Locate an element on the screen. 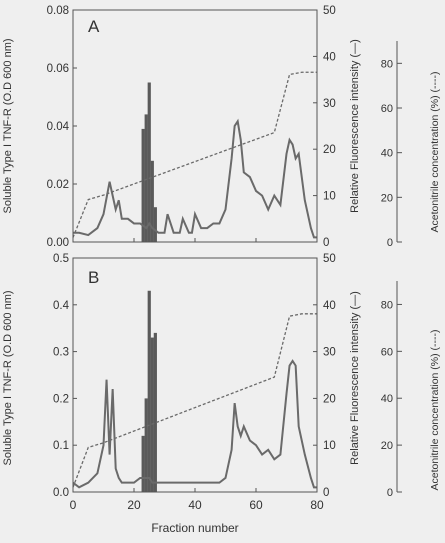 This screenshot has height=543, width=445. panel-a-acetonitrile-tick-label-2: 40 is located at coordinates (387, 154).